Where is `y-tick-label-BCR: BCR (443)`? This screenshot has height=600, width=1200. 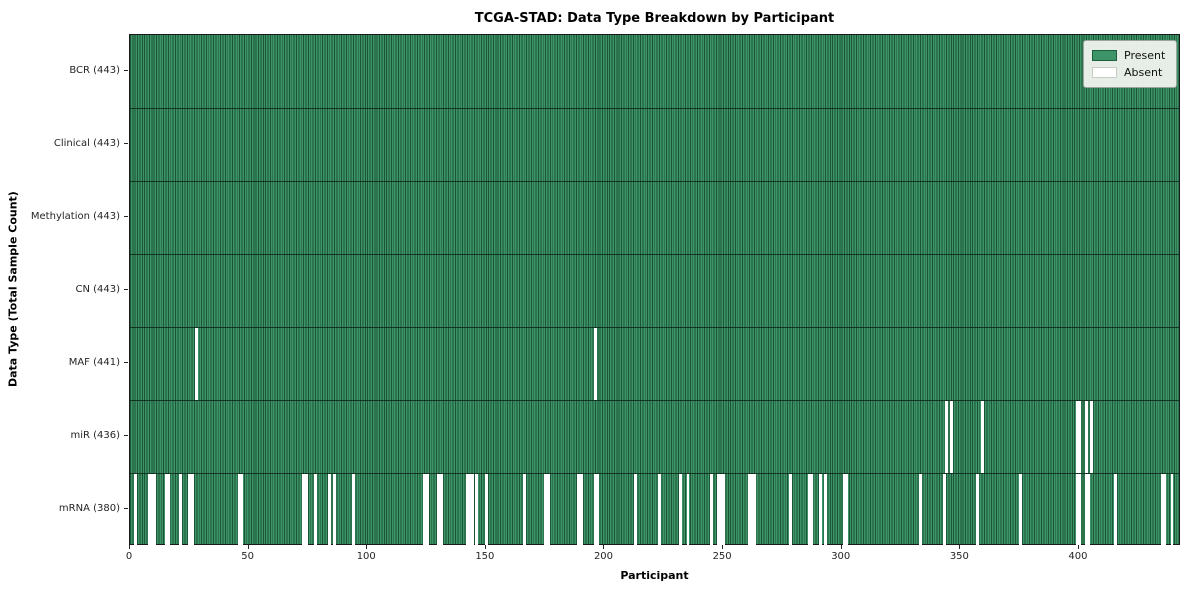
y-tick-label-BCR: BCR (443) is located at coordinates (94, 70).